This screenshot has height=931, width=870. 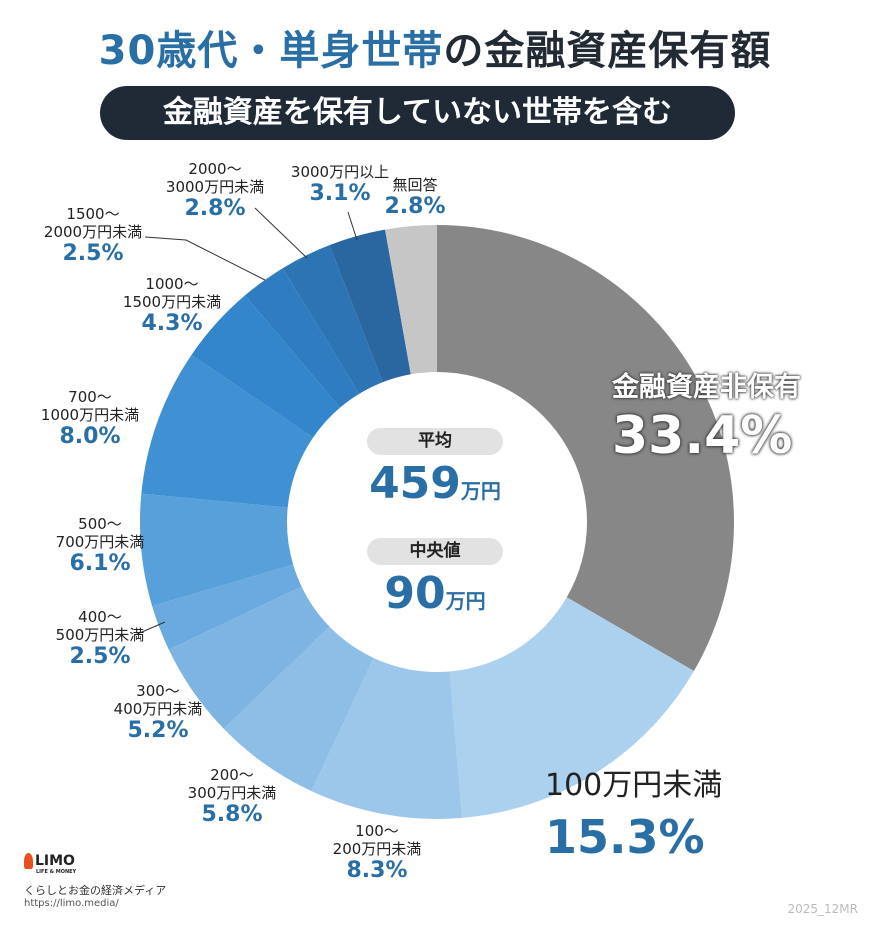 I want to click on slice-name: 3000万円以上, so click(x=340, y=172).